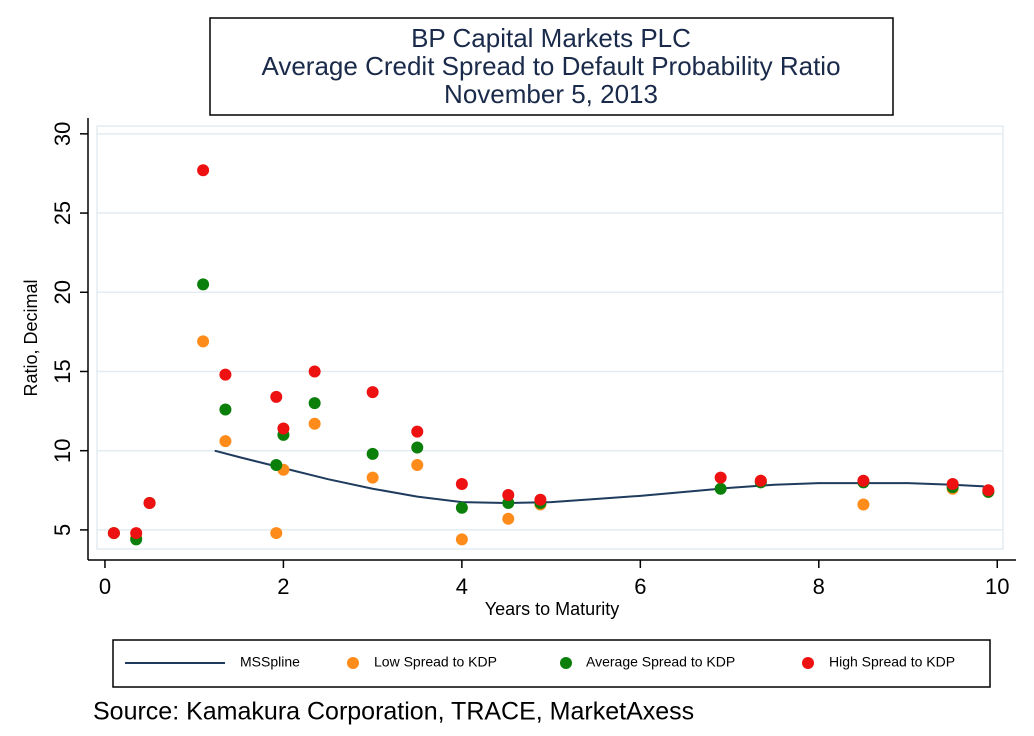  What do you see at coordinates (62, 213) in the screenshot?
I see `y-tick-label: 25` at bounding box center [62, 213].